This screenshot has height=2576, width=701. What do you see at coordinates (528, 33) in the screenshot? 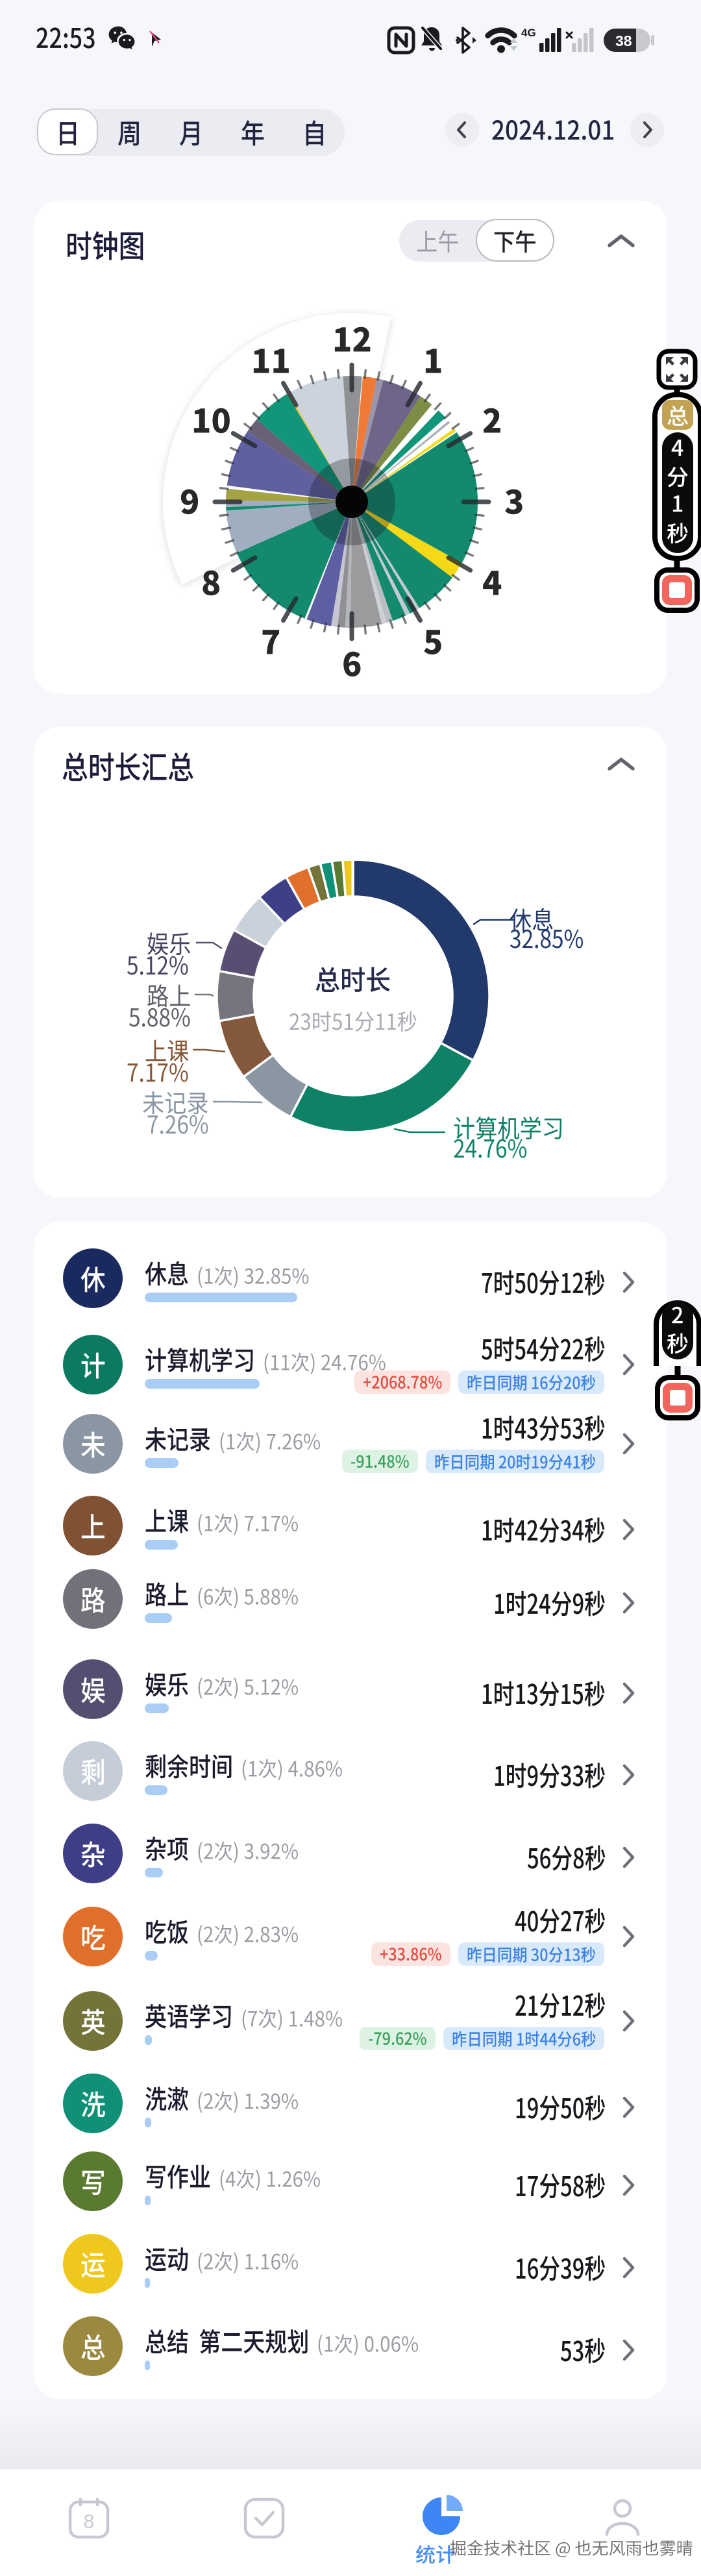
I see `svg-text: 4G` at bounding box center [528, 33].